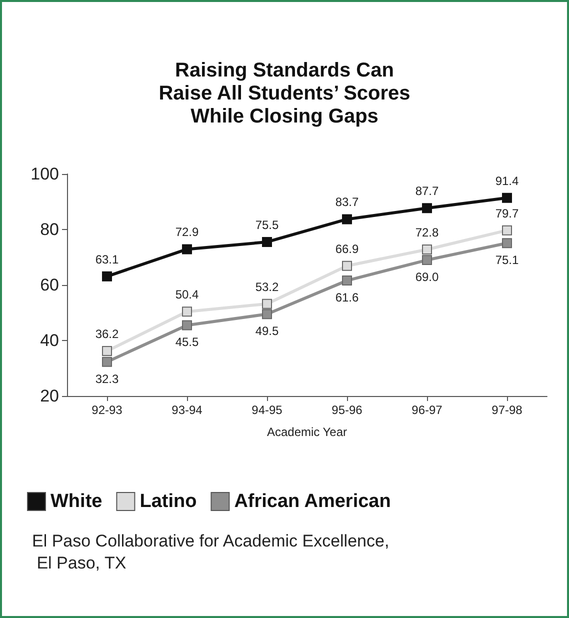  What do you see at coordinates (312, 501) in the screenshot?
I see `legend-label: African American` at bounding box center [312, 501].